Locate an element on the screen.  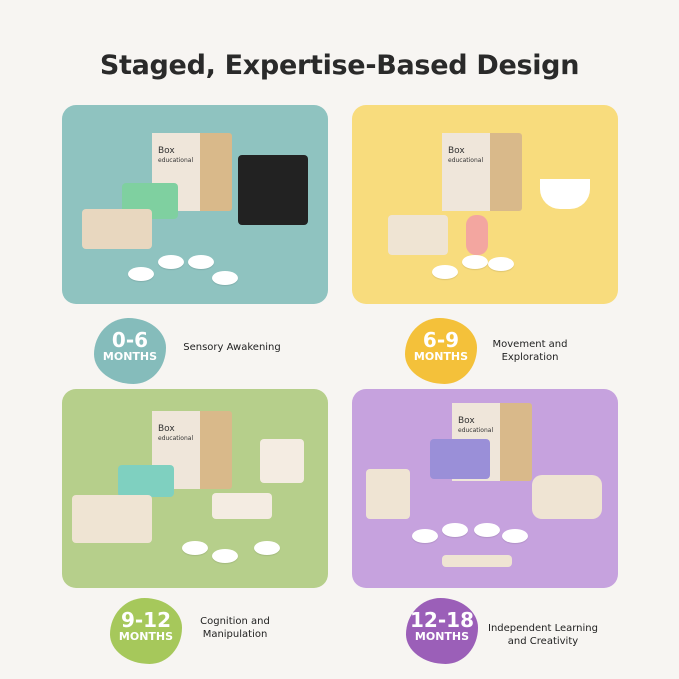
age-range: 12-18 is located at coordinates (442, 620).